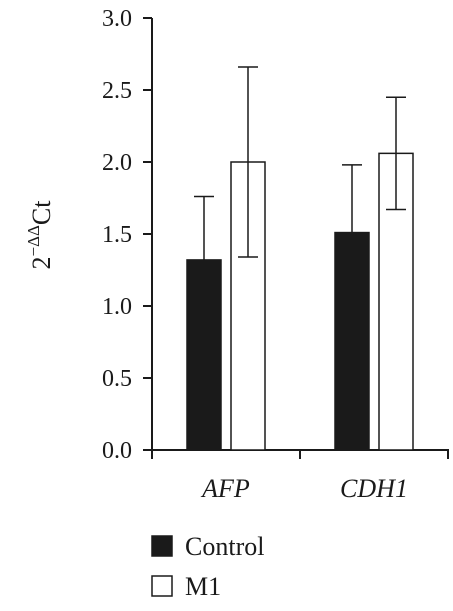  Describe the element at coordinates (248, 162) in the screenshot. I see `error-bar-m1-afp` at that location.